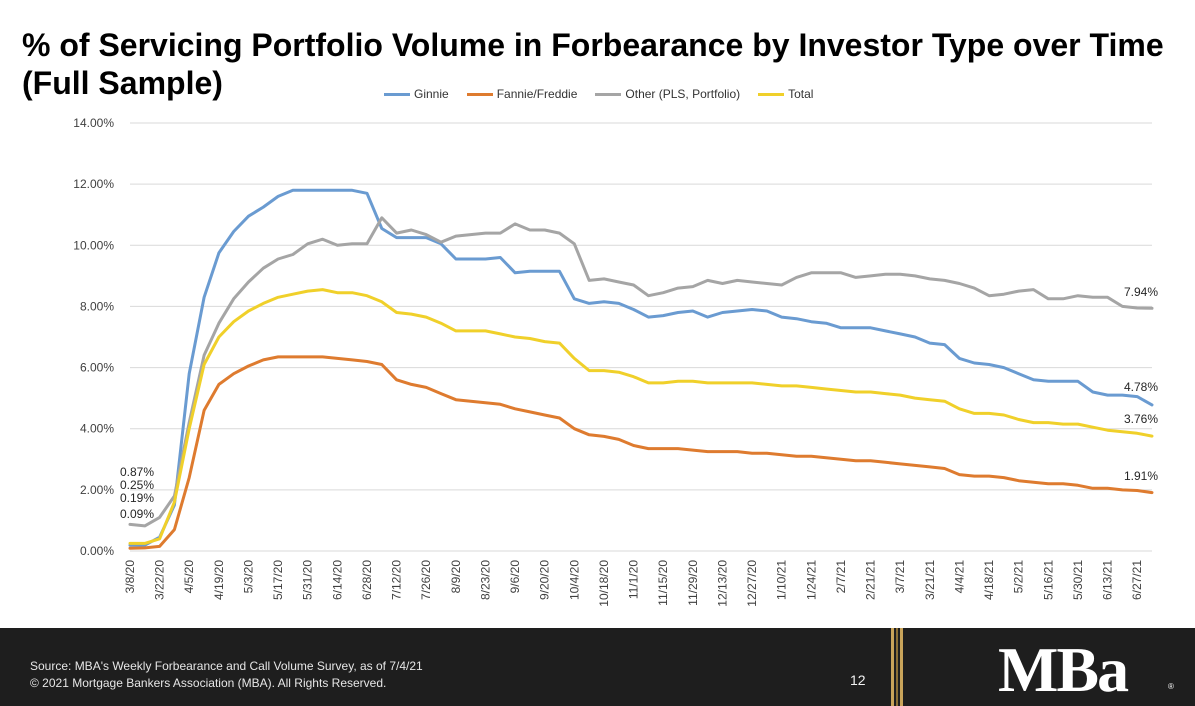  What do you see at coordinates (574, 580) in the screenshot?
I see `x-tick-label: 10/4/20` at bounding box center [574, 580].